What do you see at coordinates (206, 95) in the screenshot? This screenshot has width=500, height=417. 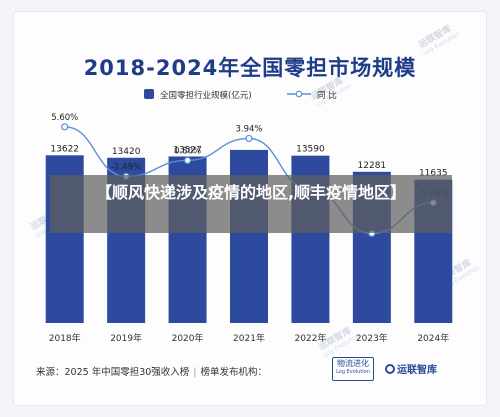 I see `legend-bar-label: 全国零担行业规模(亿元)` at bounding box center [206, 95].